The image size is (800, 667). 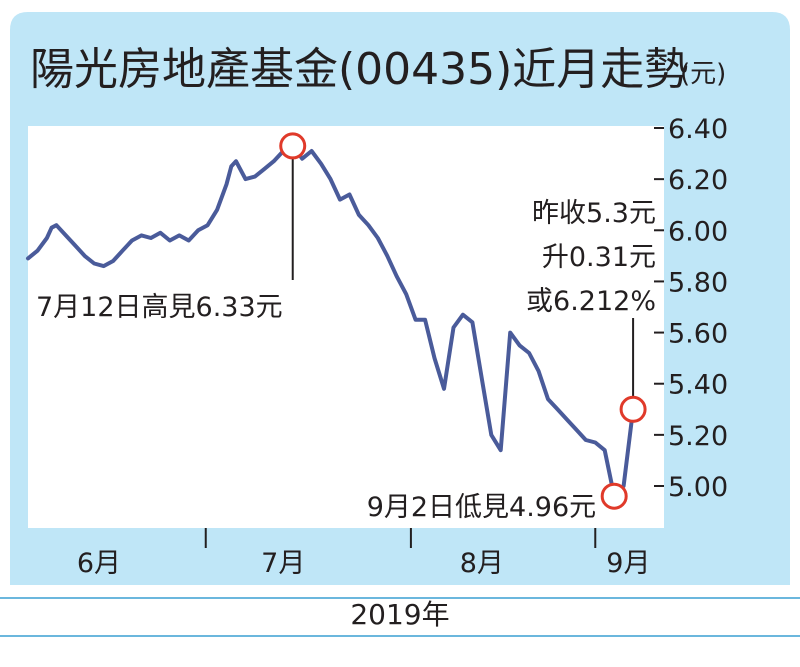 What do you see at coordinates (399, 614) in the screenshot?
I see `year-label: 2019年` at bounding box center [399, 614].